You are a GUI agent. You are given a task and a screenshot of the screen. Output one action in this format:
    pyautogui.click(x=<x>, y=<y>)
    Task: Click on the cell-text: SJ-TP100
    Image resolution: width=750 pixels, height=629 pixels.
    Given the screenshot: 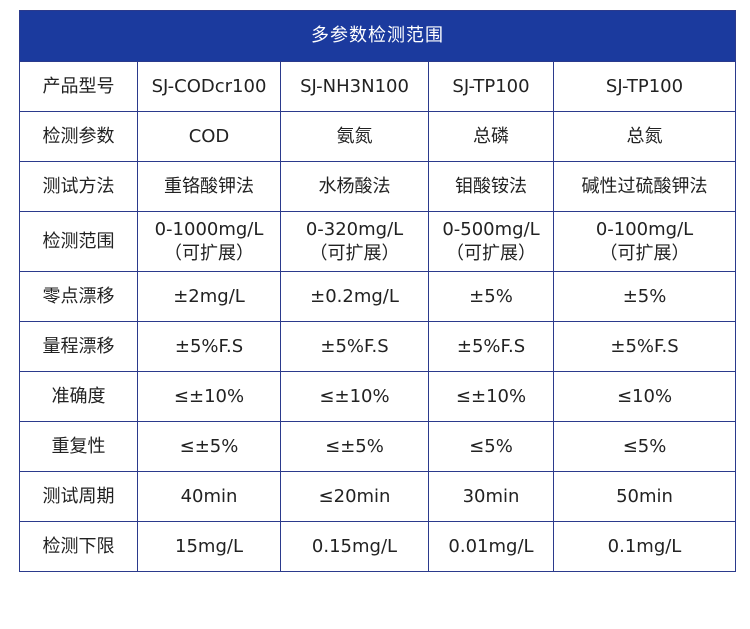 What is the action you would take?
    pyautogui.click(x=491, y=86)
    